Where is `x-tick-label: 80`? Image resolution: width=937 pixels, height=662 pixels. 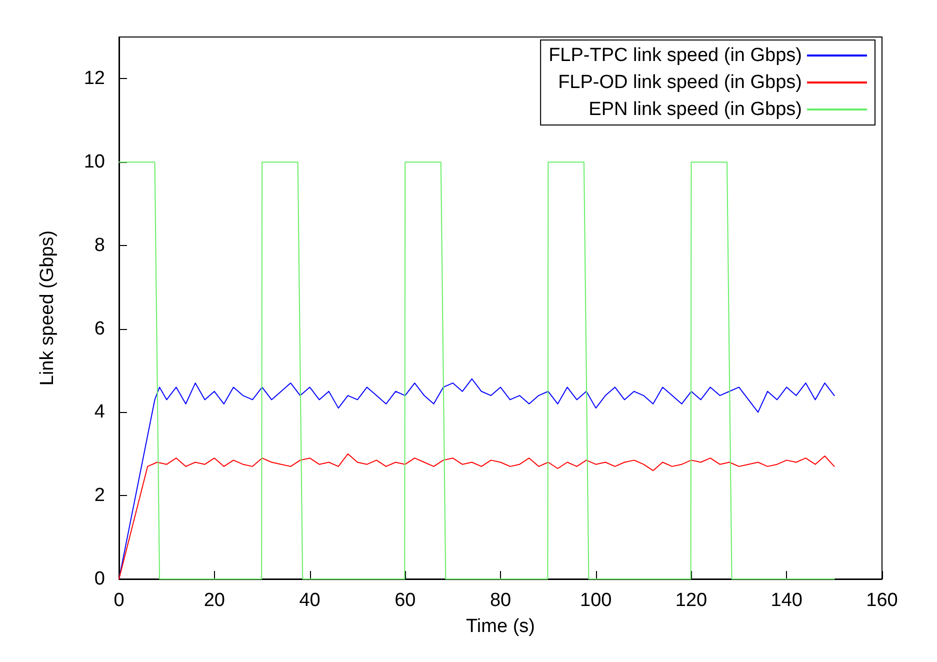
x-tick-label: 80 is located at coordinates (501, 600).